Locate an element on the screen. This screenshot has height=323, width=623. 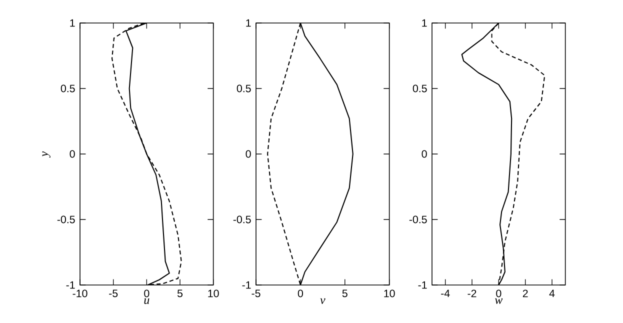
x-axis-title: w is located at coordinates (498, 301).